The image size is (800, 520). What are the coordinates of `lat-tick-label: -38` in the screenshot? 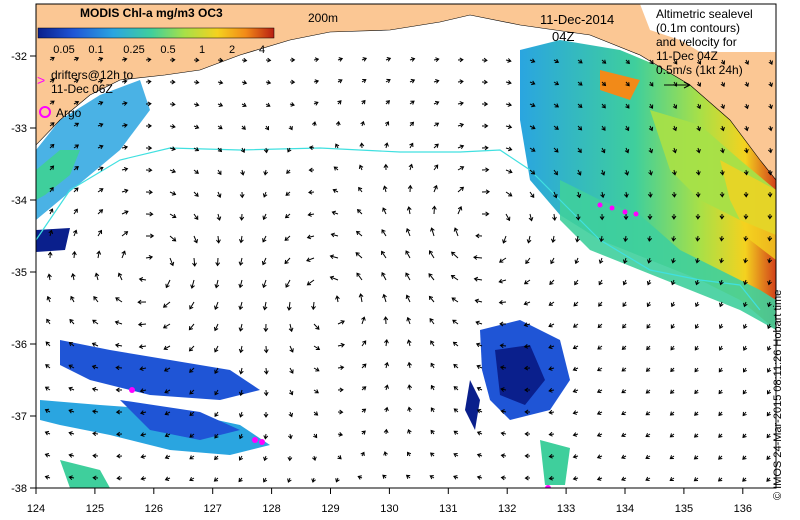 It's located at (19, 489).